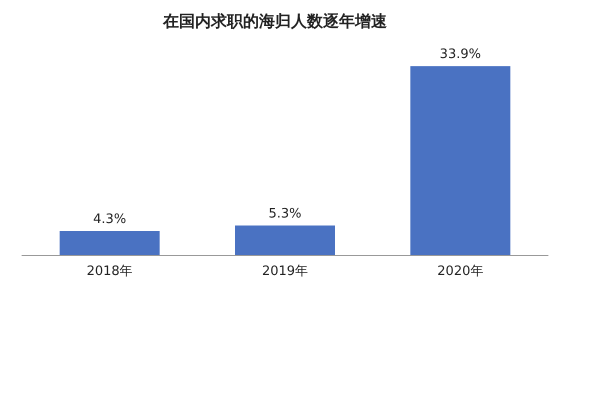  I want to click on x-tick-label: 2020年, so click(460, 271).